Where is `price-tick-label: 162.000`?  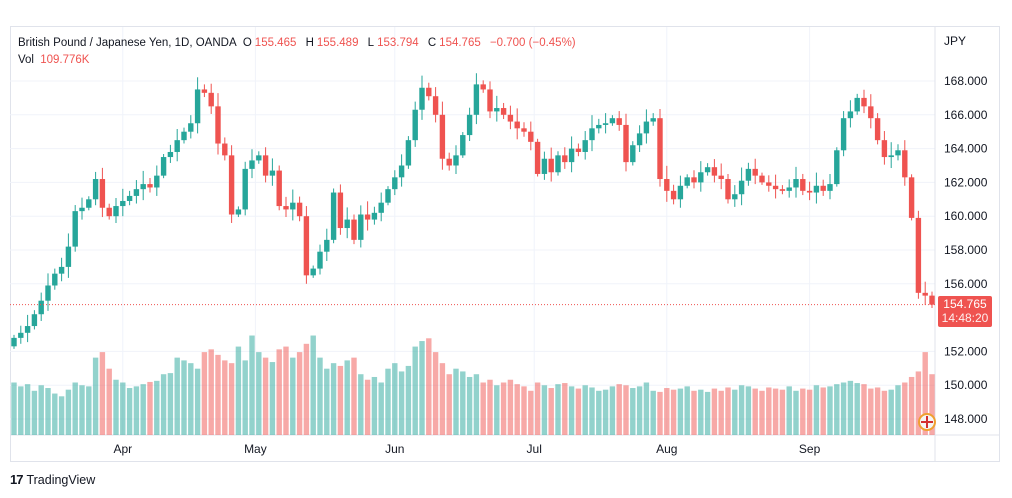 price-tick-label: 162.000 is located at coordinates (966, 182).